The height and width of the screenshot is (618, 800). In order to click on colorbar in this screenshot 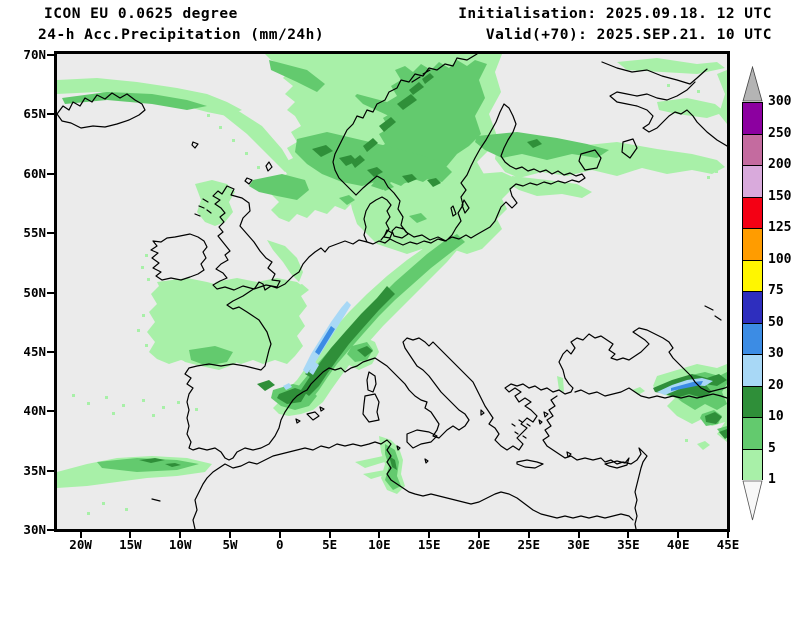, I will do `click(752, 293)`.